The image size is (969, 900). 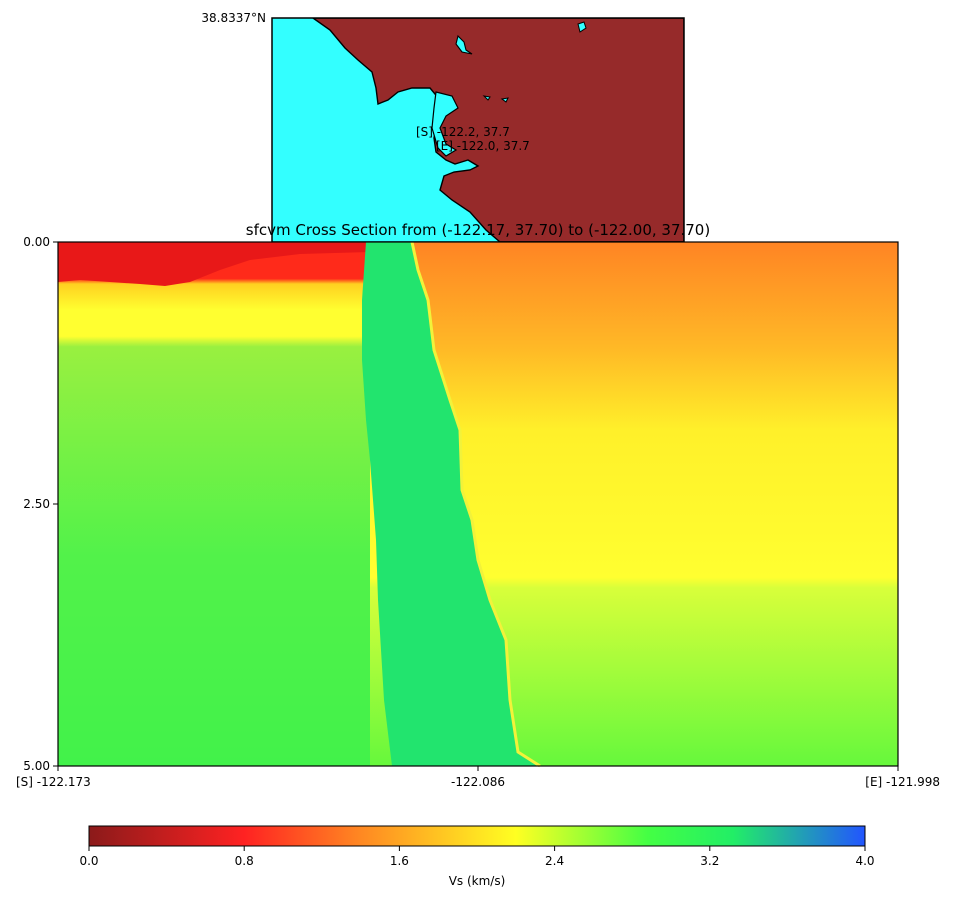 What do you see at coordinates (477, 836) in the screenshot?
I see `colorbar-gradient` at bounding box center [477, 836].